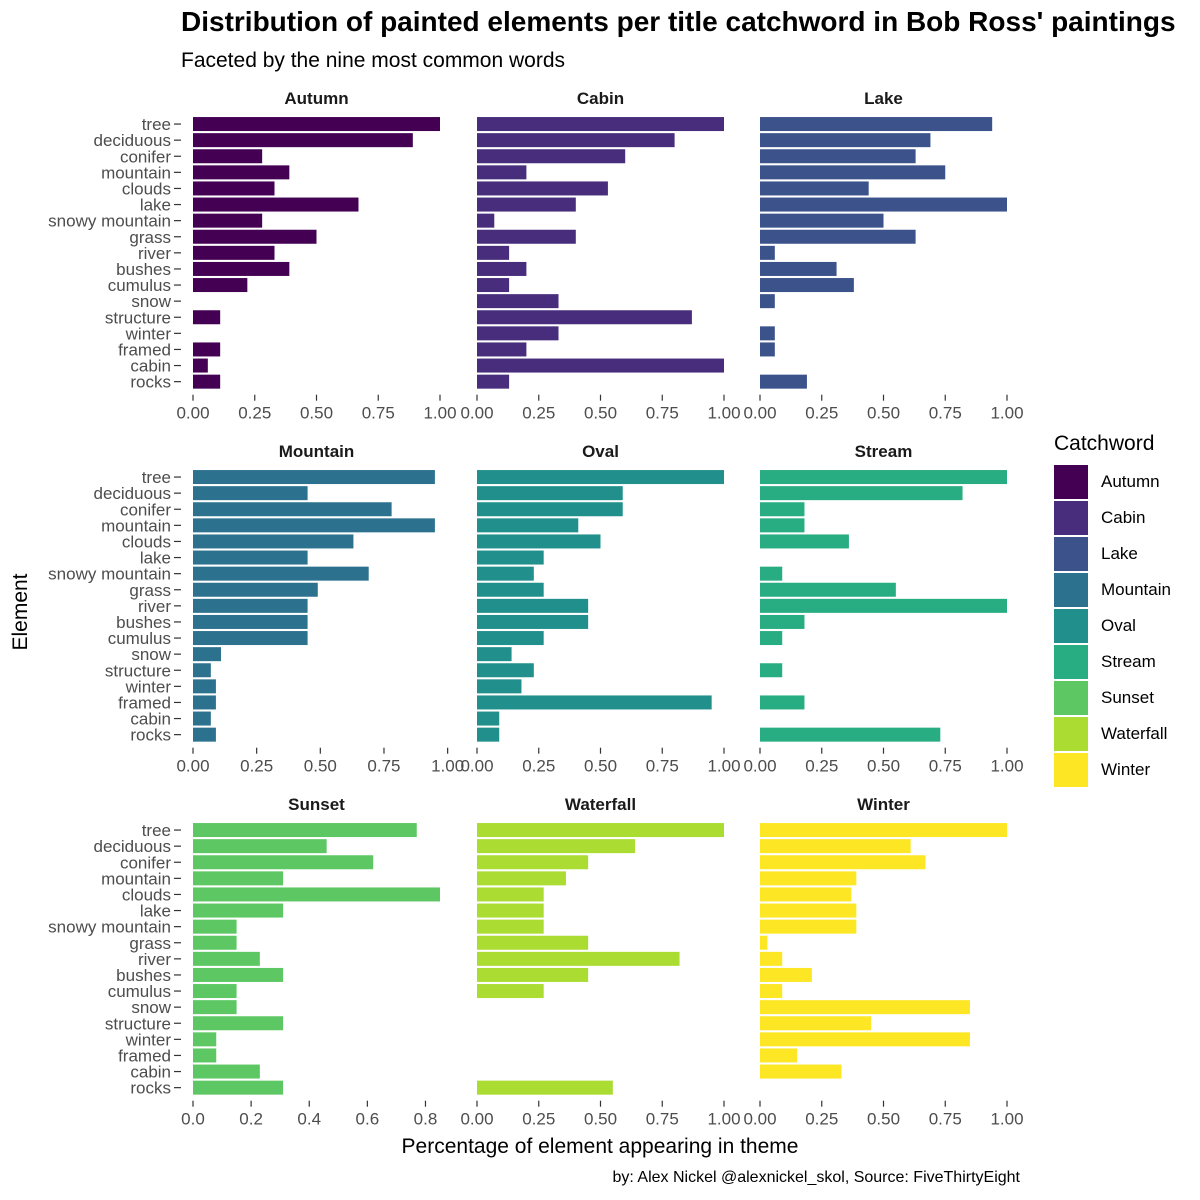 Image resolution: width=1200 pixels, height=1200 pixels. What do you see at coordinates (155, 205) in the screenshot?
I see `y-tick-label: lake` at bounding box center [155, 205].